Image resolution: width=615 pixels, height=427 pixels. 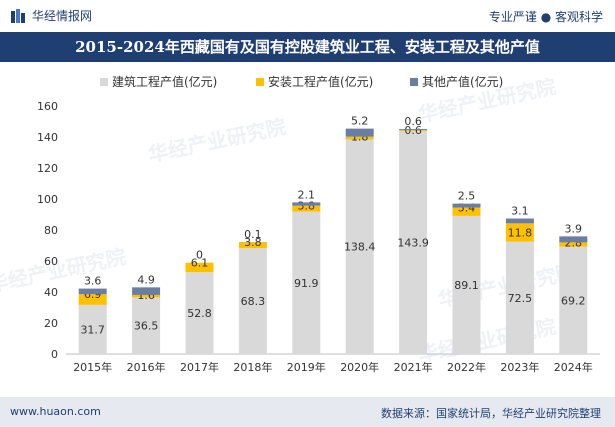 I want to click on y-tick-label: 120, so click(x=47, y=168).